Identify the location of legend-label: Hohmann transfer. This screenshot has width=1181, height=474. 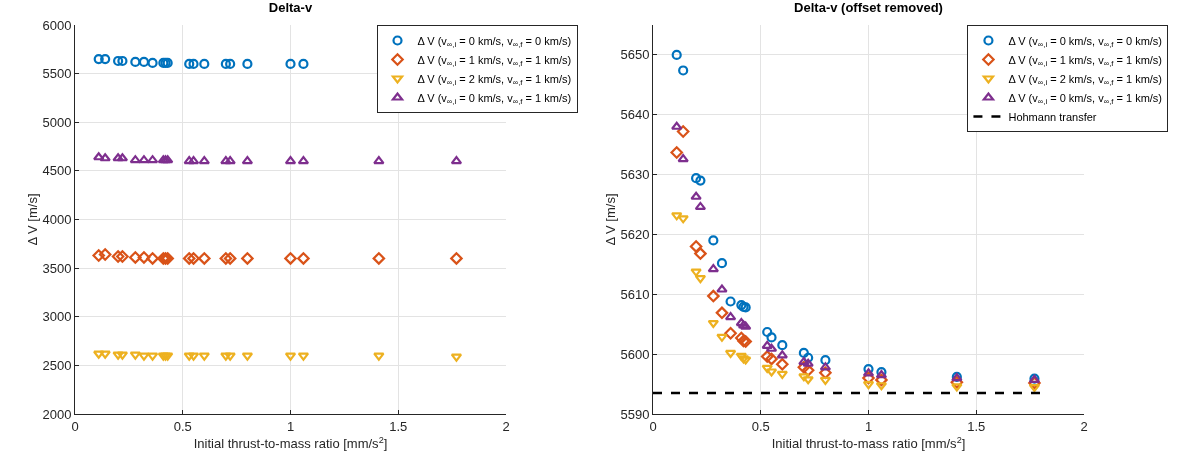
(1052, 116).